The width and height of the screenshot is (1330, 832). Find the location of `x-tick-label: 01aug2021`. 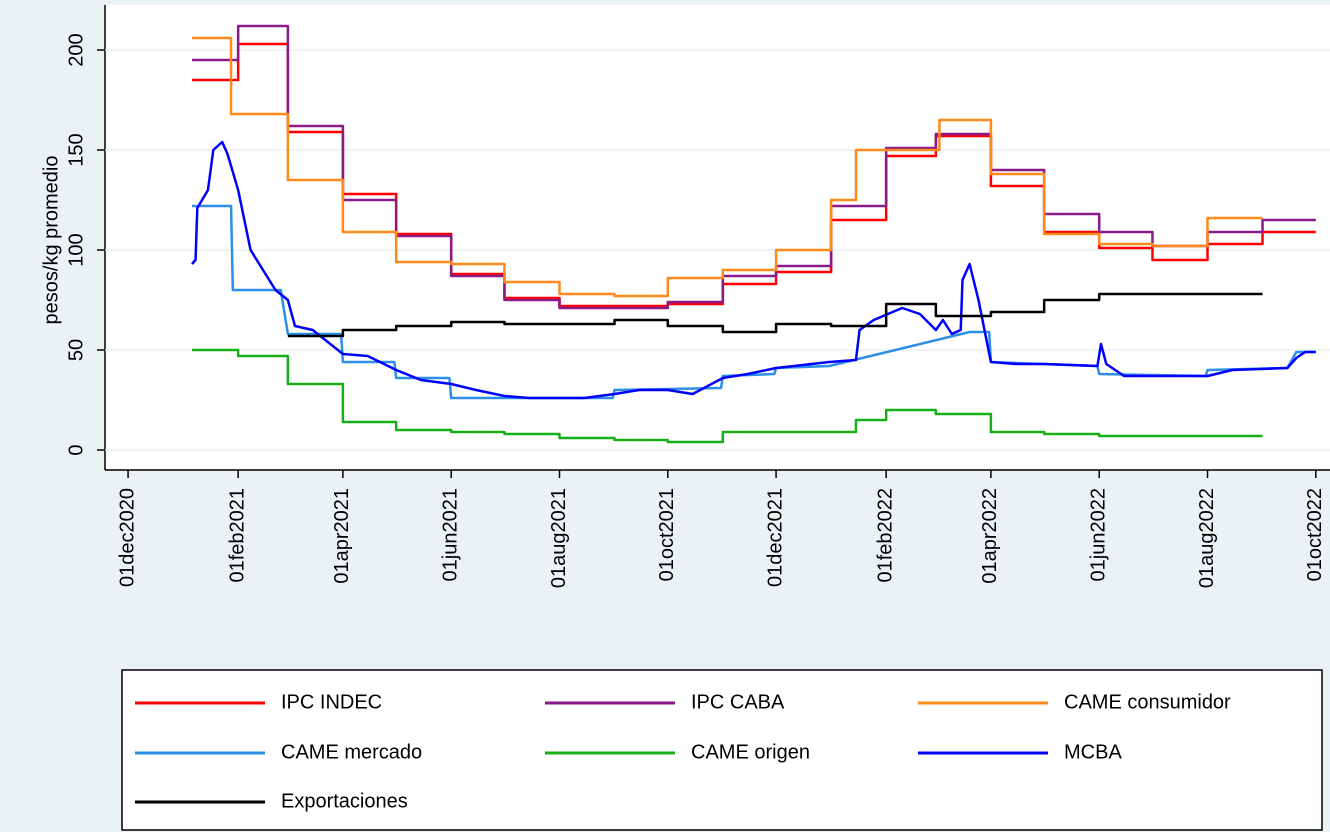

x-tick-label: 01aug2021 is located at coordinates (559, 538).